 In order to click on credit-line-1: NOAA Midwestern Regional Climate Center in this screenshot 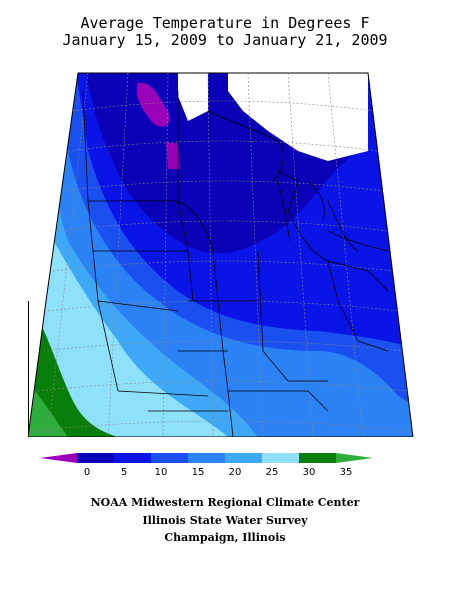, I will do `click(225, 502)`.